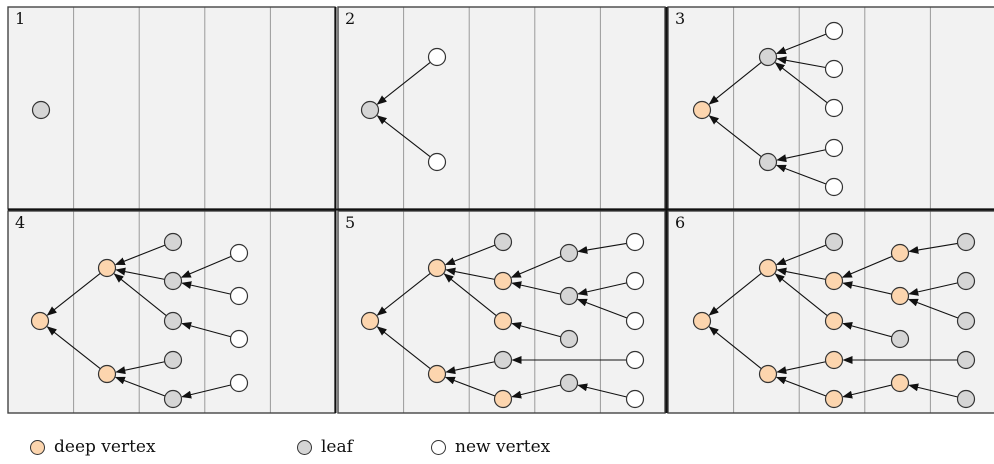 The height and width of the screenshot is (464, 994). Describe the element at coordinates (20, 18) in the screenshot. I see `panel-1-number: 1` at that location.